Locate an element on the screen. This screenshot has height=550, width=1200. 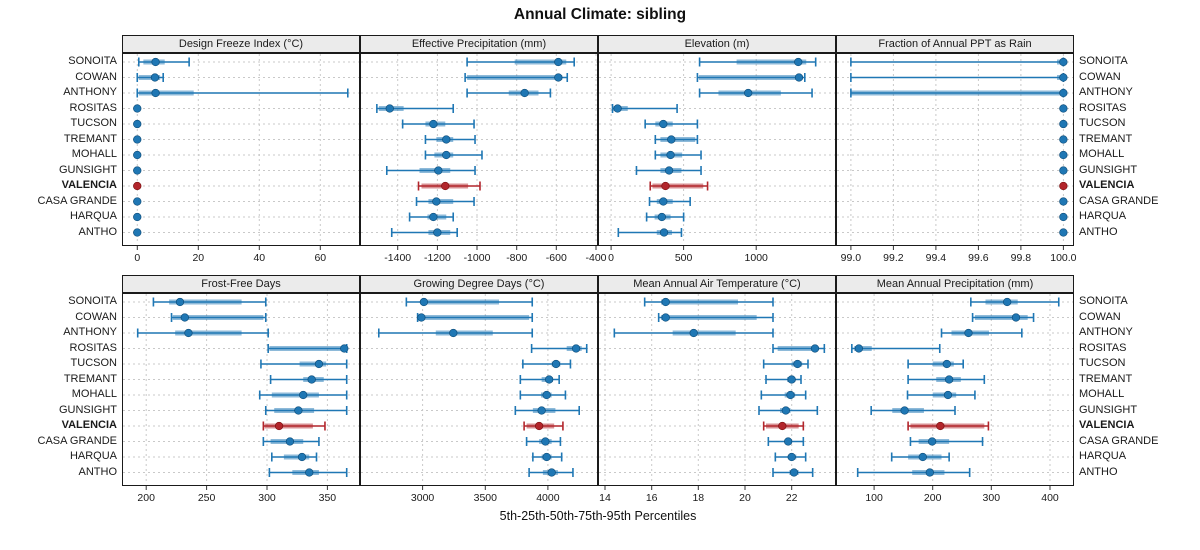
panel-strip-title: Design Freeze Index (°C) is located at coordinates (241, 44).